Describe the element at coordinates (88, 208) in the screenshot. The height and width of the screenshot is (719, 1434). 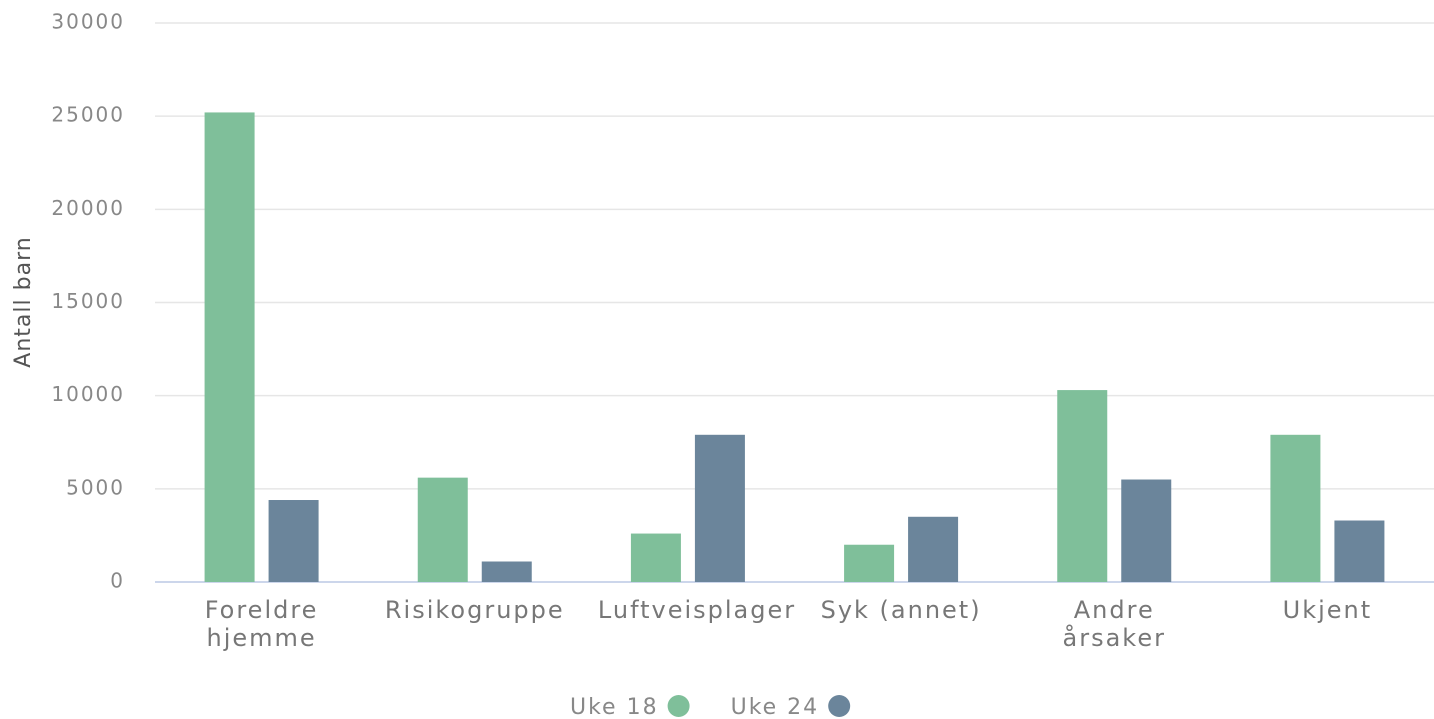
I see `y-tick-label: 20000` at that location.